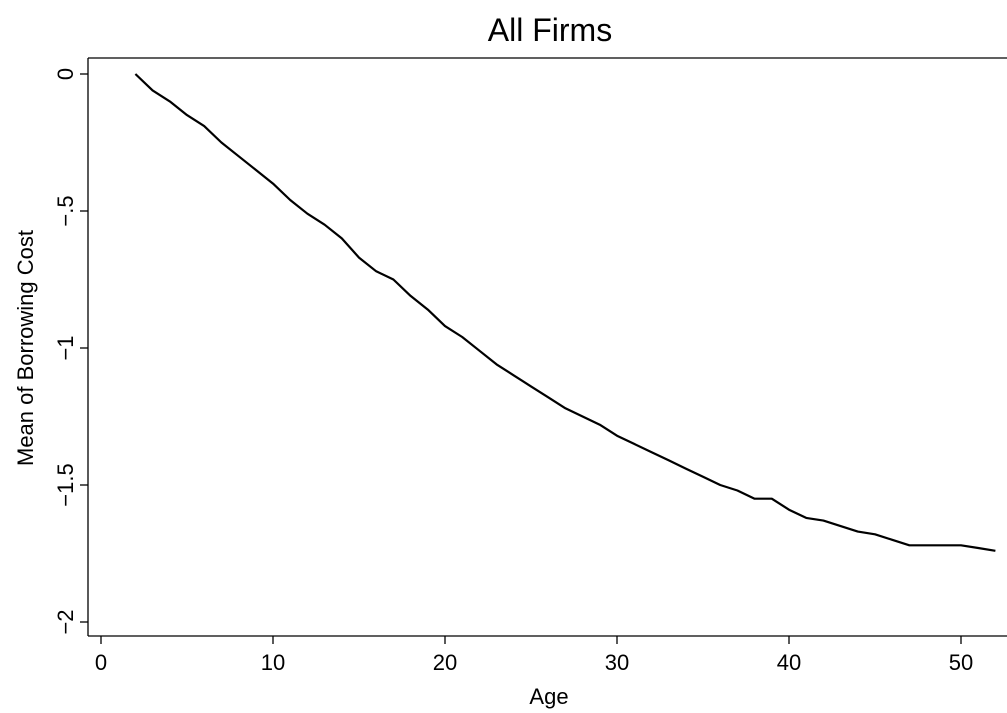 Image resolution: width=1007 pixels, height=713 pixels. Describe the element at coordinates (65, 621) in the screenshot. I see `y-tick-label: −2` at that location.